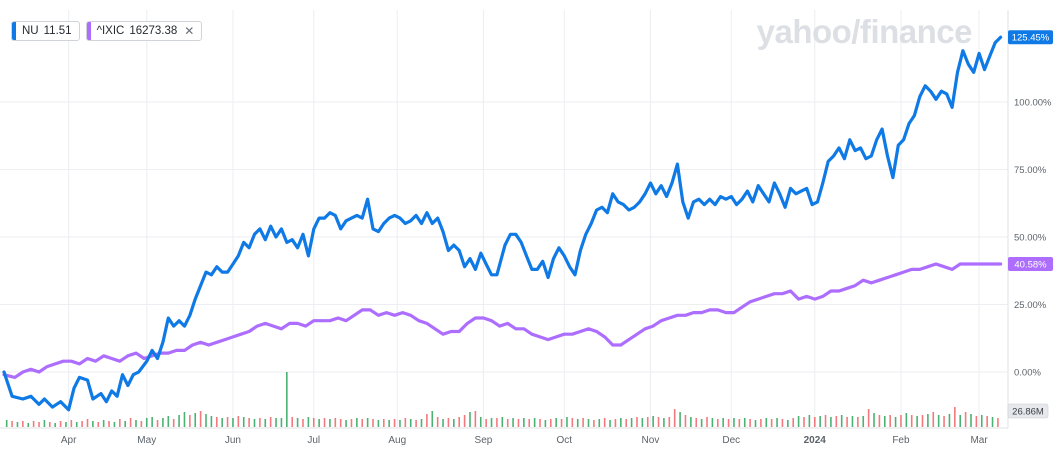 The height and width of the screenshot is (452, 1064). Describe the element at coordinates (1033, 238) in the screenshot. I see `y-axis: 0.00% 25.00% 50.00% 75.00% 100.00%` at that location.